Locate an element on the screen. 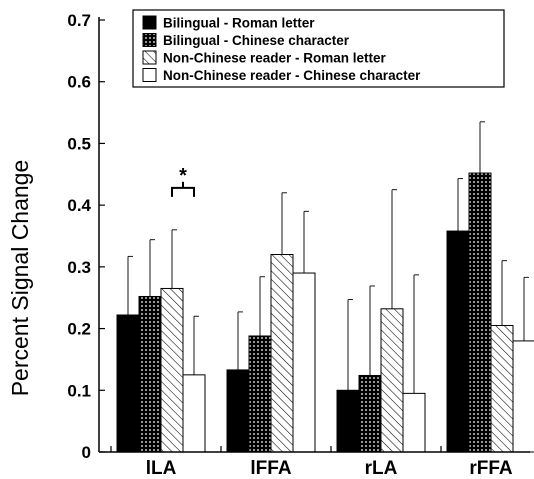  x-category-label: rLA is located at coordinates (381, 468).